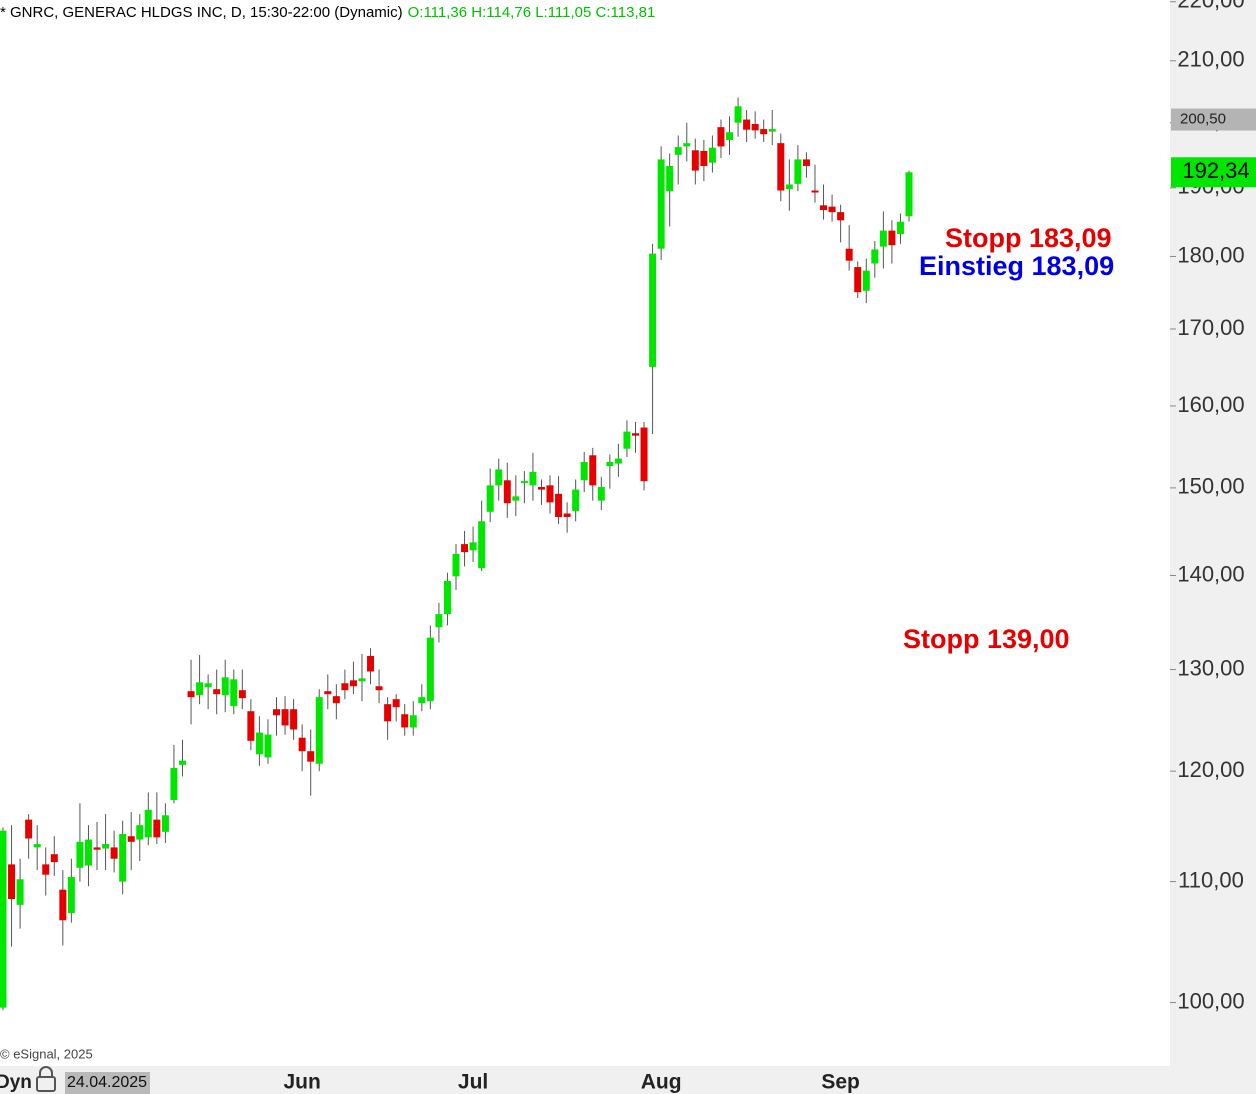  Describe the element at coordinates (1215, 170) in the screenshot. I see `price-marker-label: 192,34` at that location.